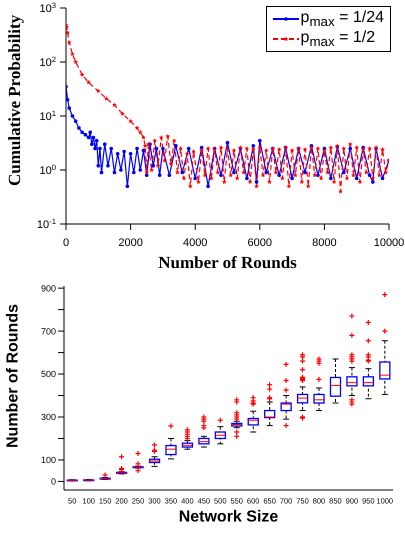  I want to click on y-tick-label: 300, so click(48, 417).